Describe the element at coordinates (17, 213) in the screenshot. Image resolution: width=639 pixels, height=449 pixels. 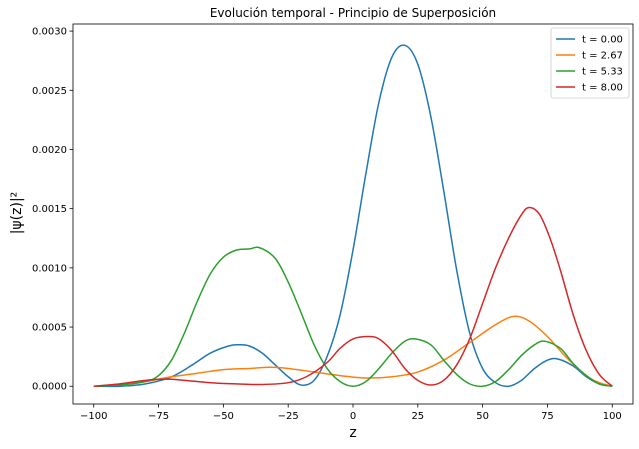
I see `y-axis-label: |ψ(z)|²` at that location.